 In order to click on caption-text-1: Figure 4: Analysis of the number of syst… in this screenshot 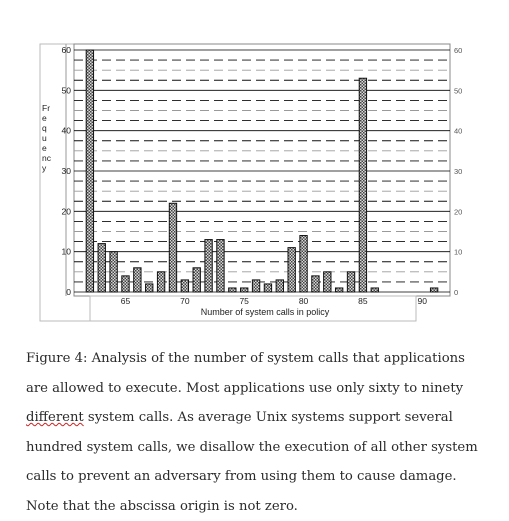, I will do `click(245, 373)`.